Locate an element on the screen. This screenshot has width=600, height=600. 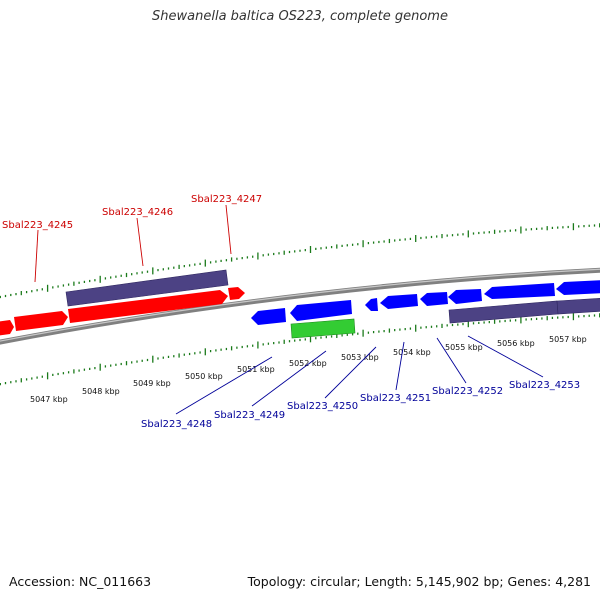
scale-label: 5057 kbp is located at coordinates (568, 339).